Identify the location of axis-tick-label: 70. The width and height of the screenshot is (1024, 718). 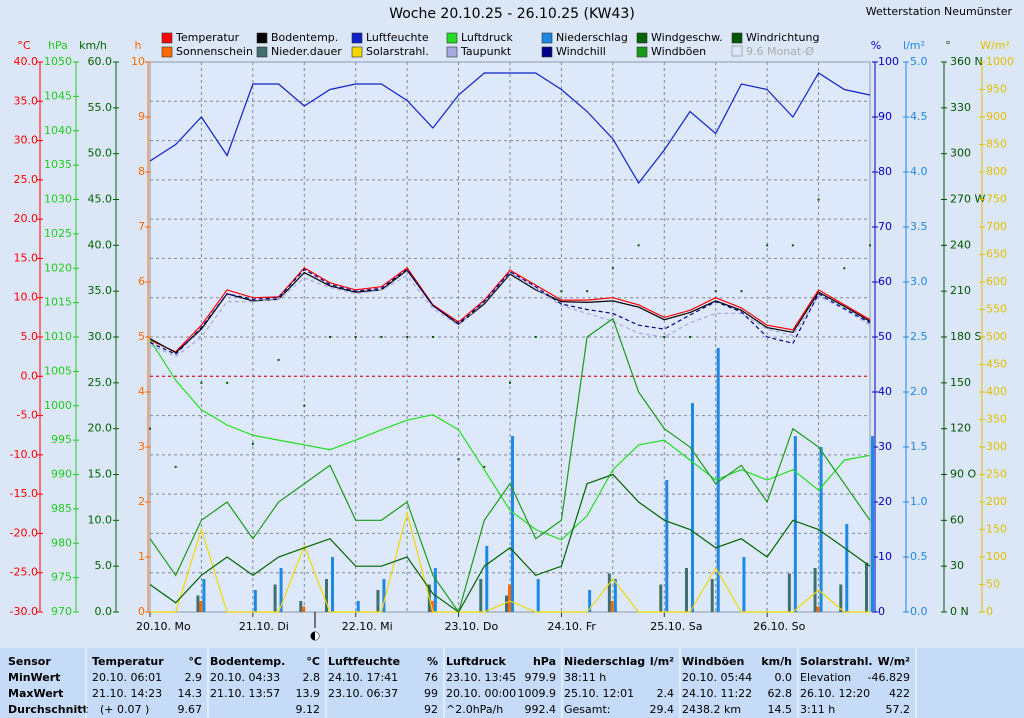
(885, 226).